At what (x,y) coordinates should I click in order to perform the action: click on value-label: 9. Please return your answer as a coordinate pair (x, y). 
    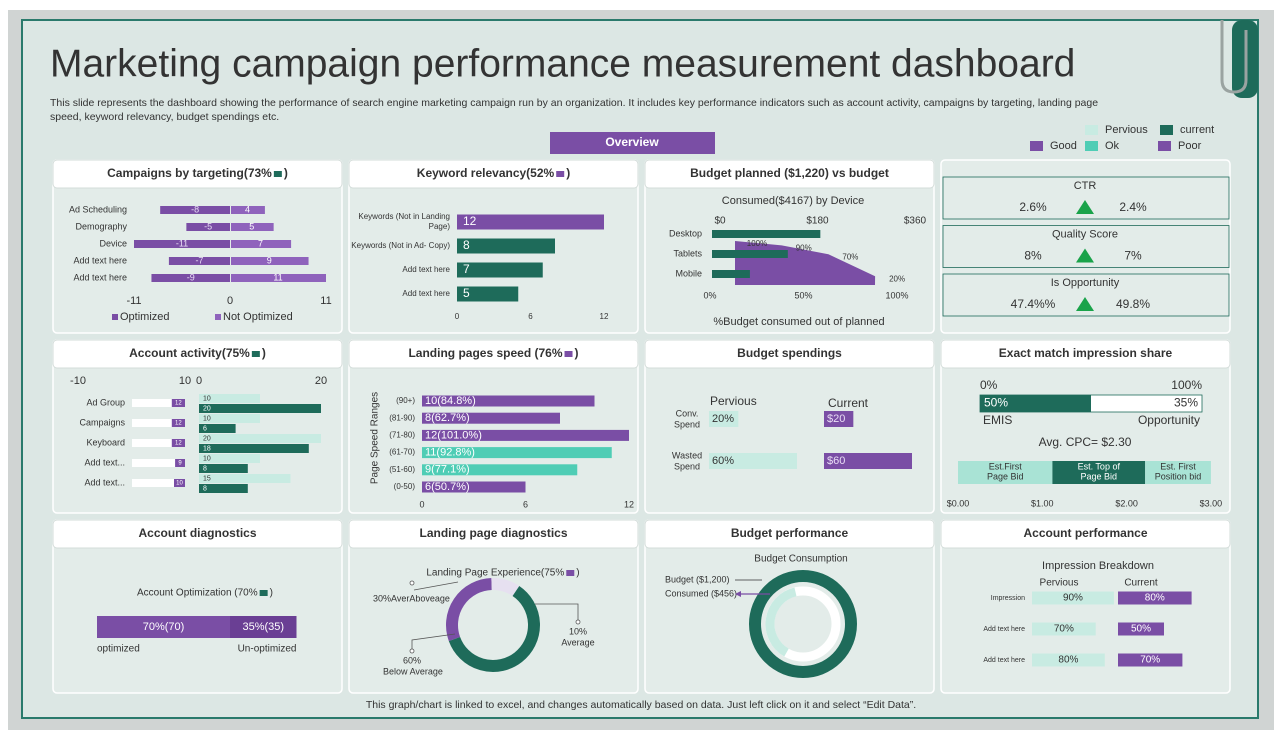
    Looking at the image, I should click on (269, 260).